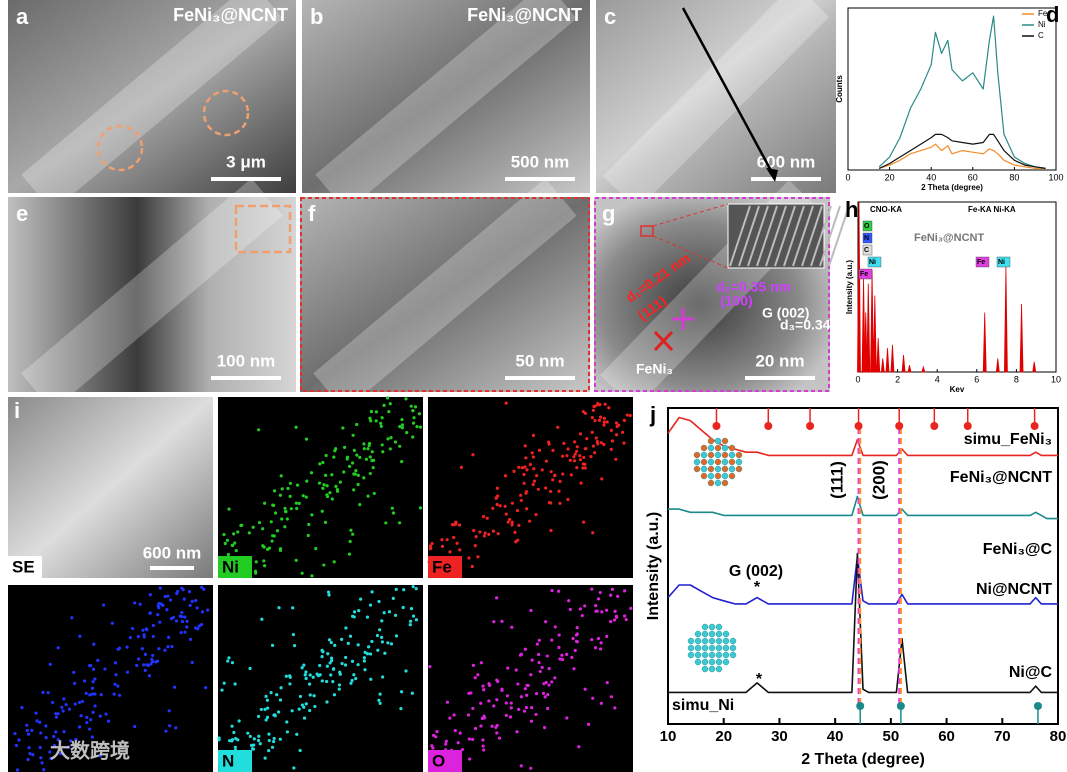  What do you see at coordinates (973, 177) in the screenshot?
I see `x-tick-label: 60` at bounding box center [973, 177].